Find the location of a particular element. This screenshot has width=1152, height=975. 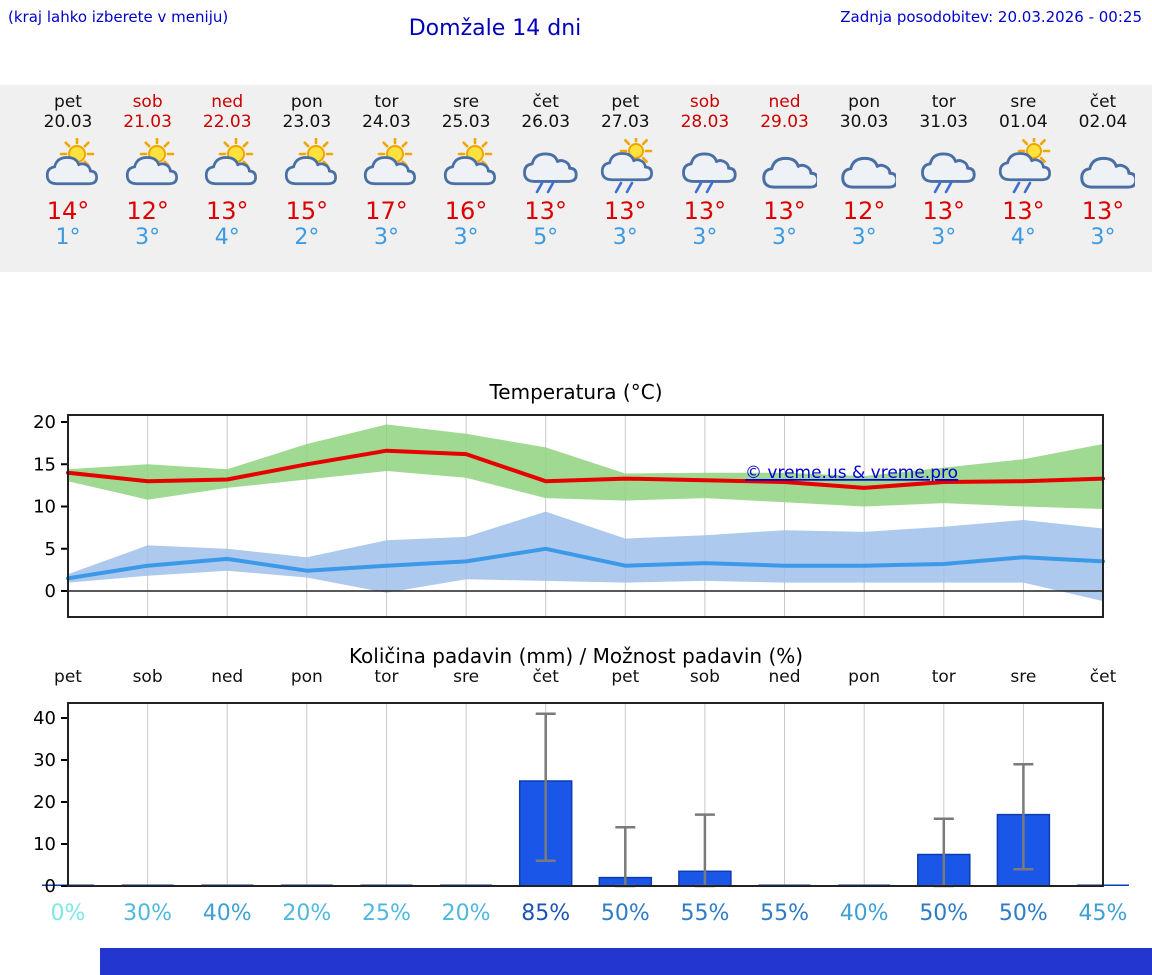

temp-max: 16° is located at coordinates (466, 211).